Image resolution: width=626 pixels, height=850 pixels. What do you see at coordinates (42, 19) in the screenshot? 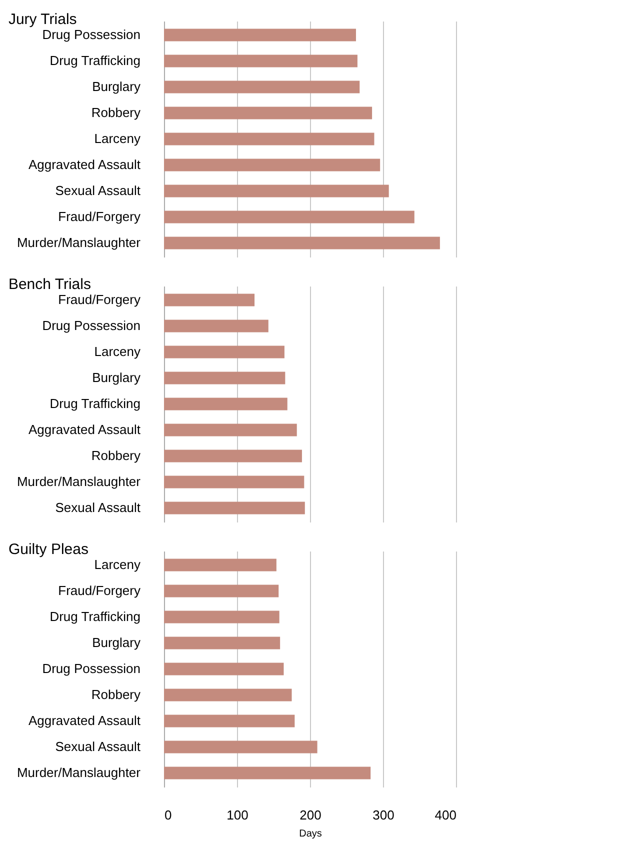
I see `text: Jury Trials` at bounding box center [42, 19].